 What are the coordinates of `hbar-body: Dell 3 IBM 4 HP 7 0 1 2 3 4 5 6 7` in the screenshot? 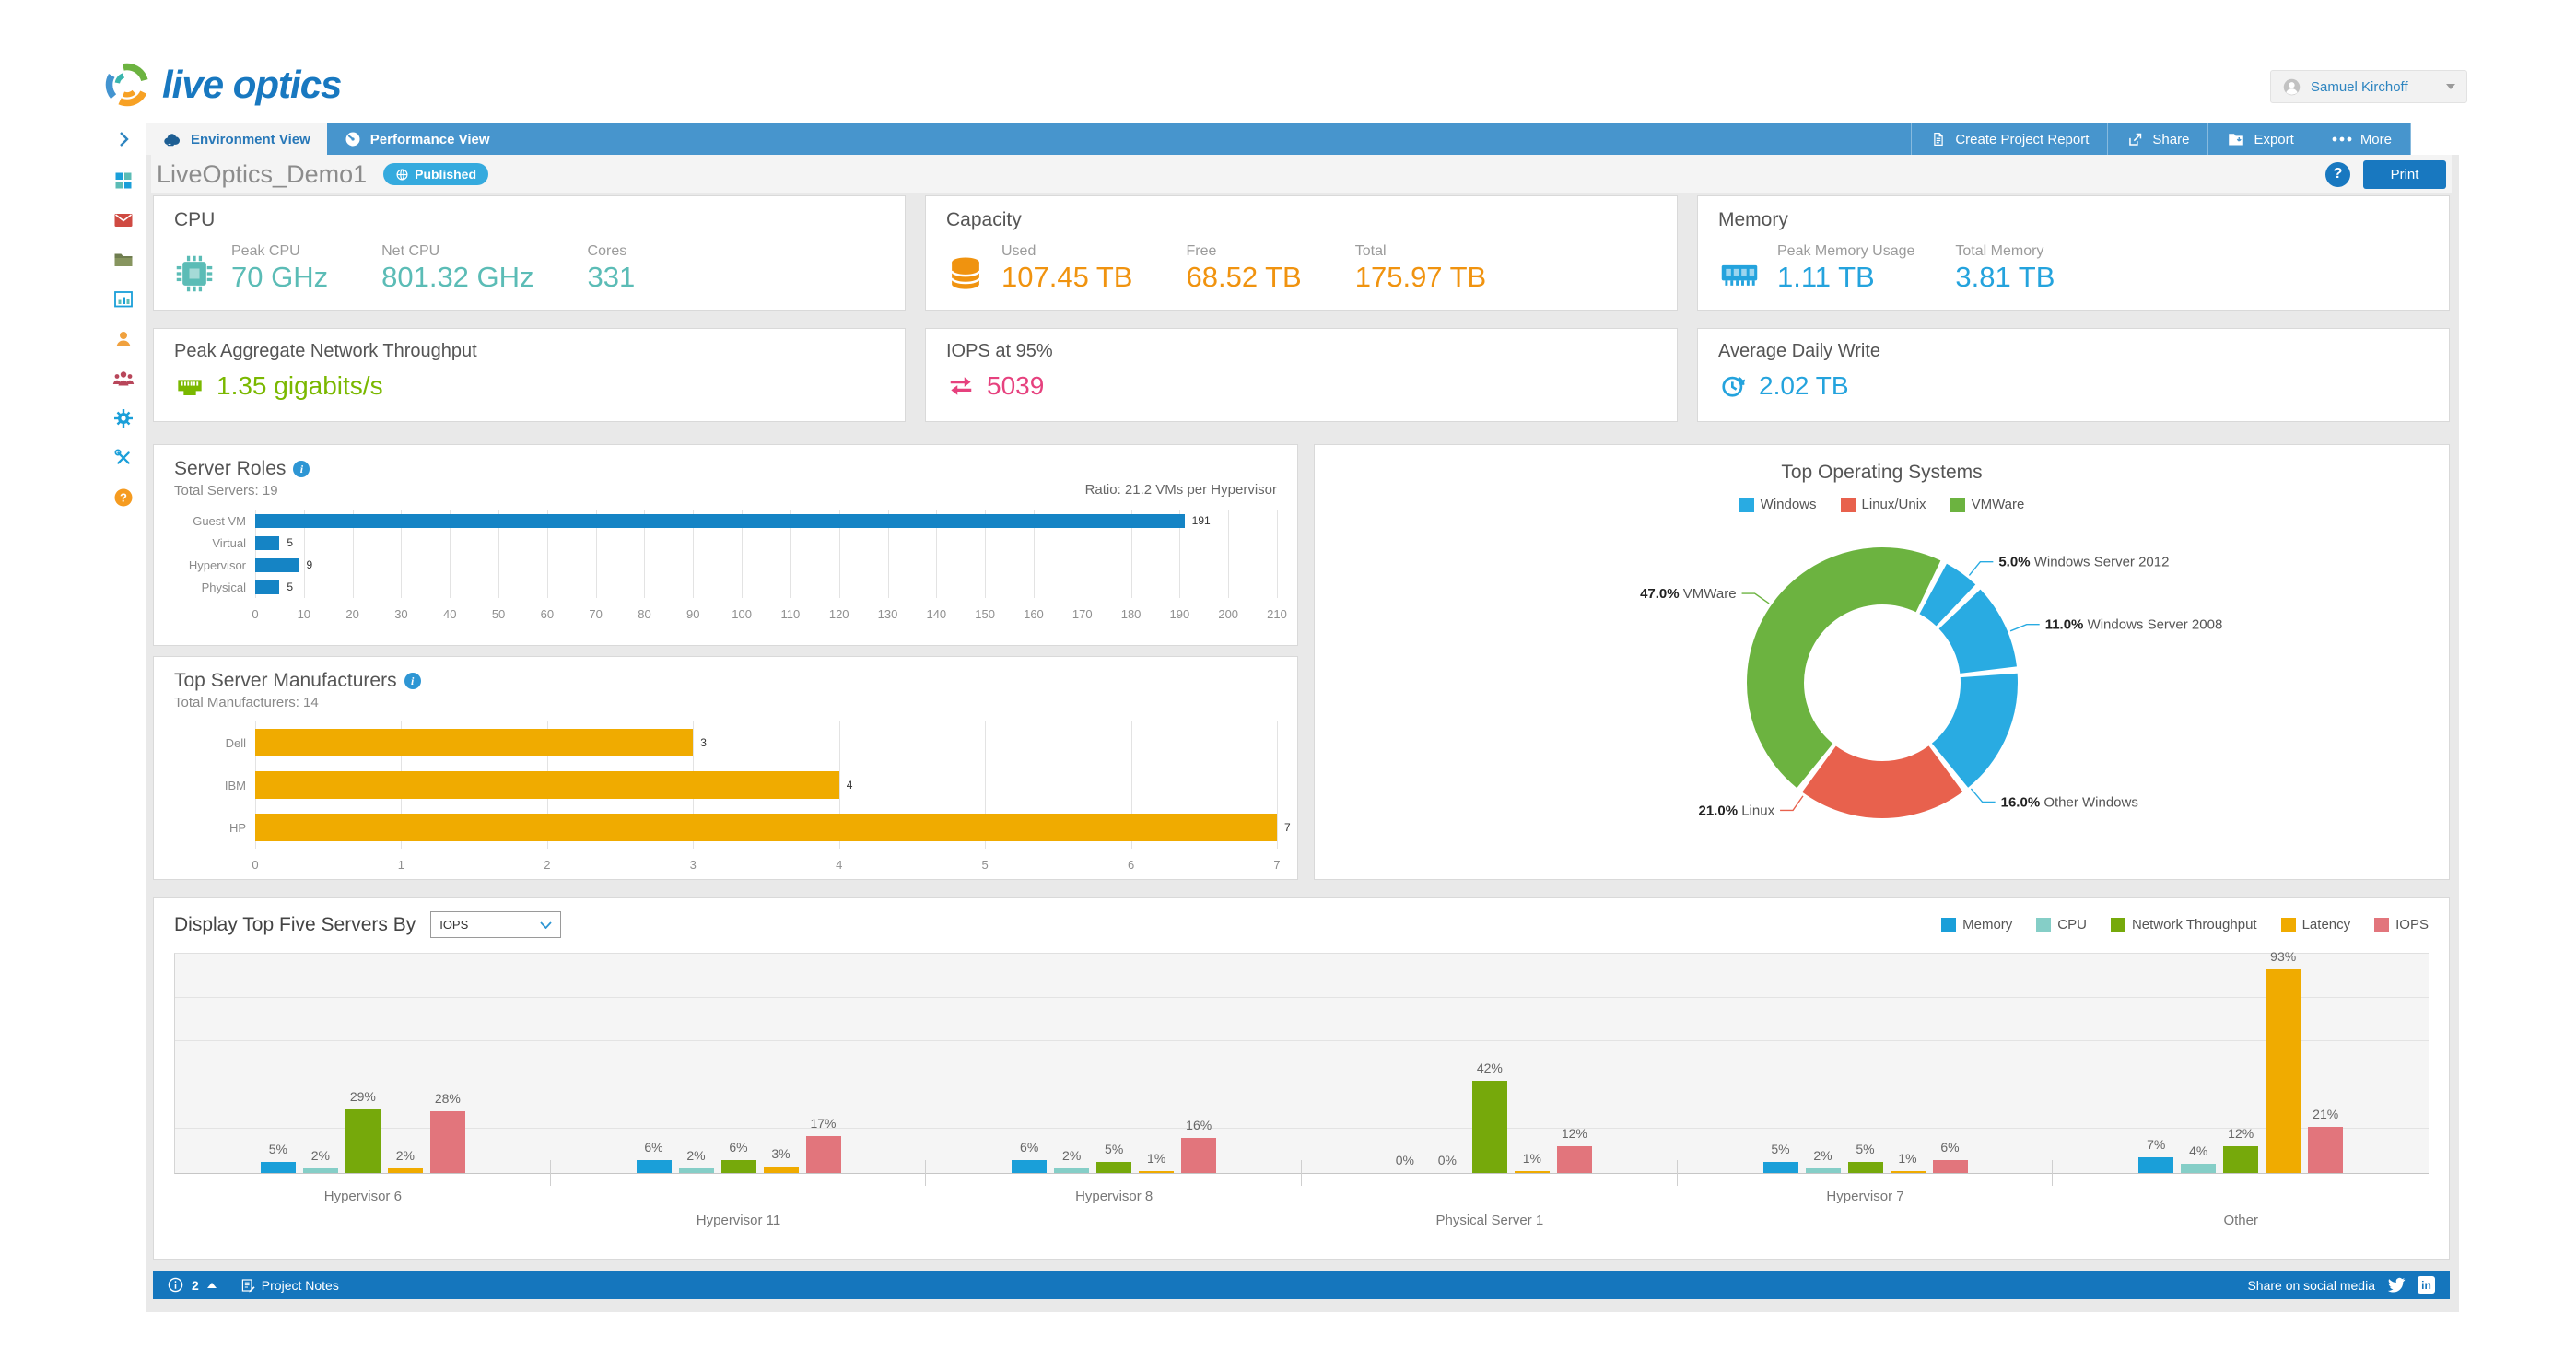 It's located at (732, 799).